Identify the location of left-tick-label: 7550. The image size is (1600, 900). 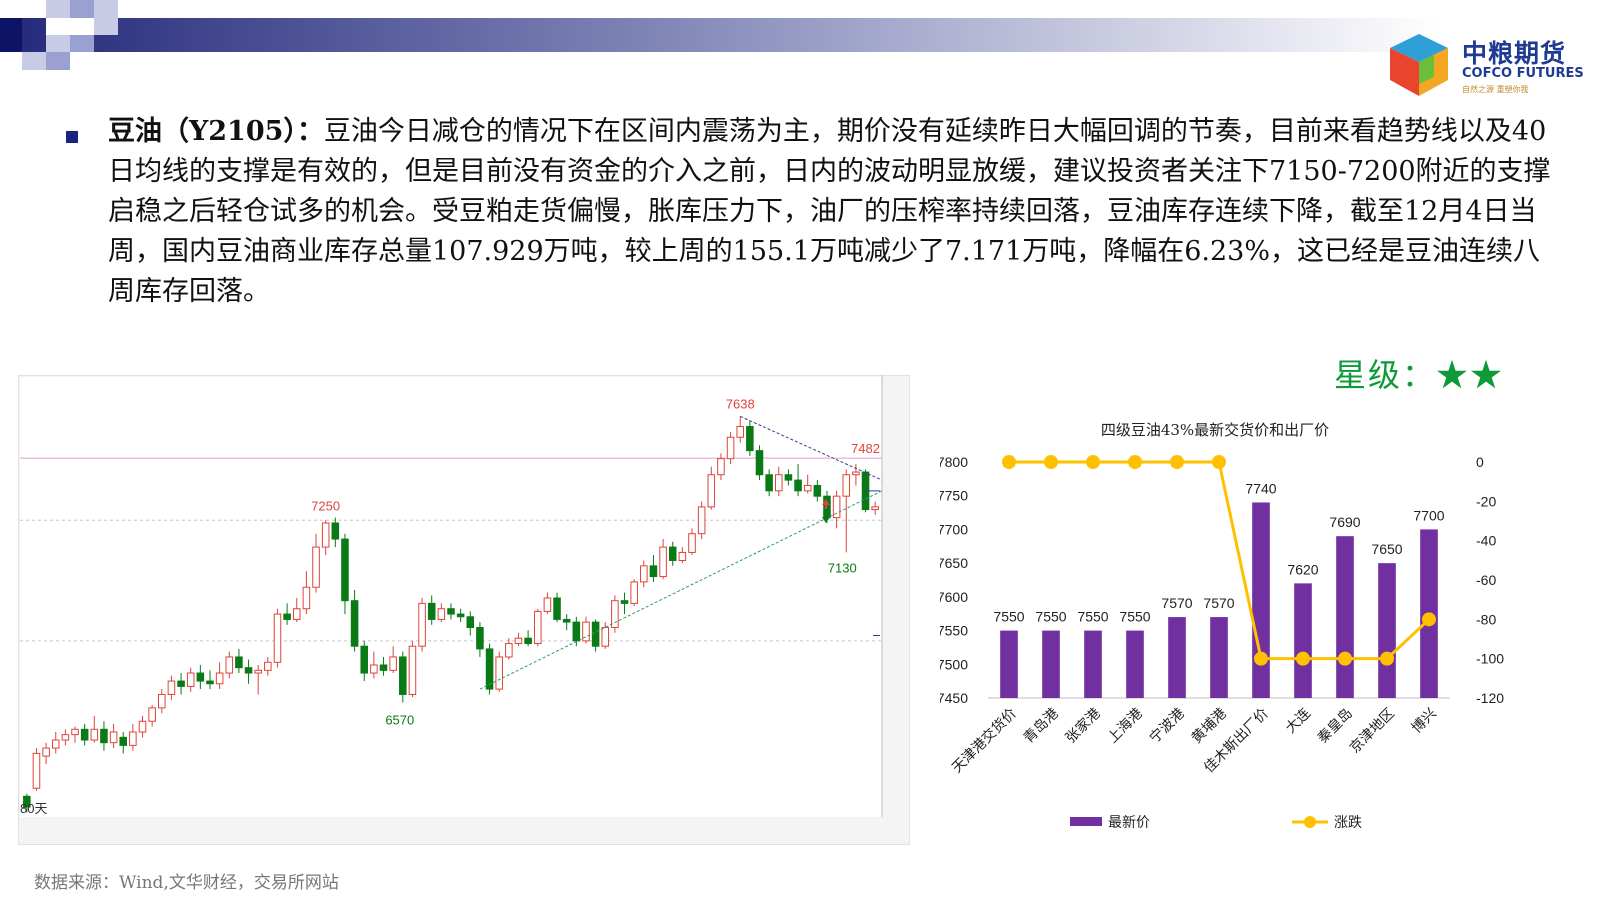
(954, 631).